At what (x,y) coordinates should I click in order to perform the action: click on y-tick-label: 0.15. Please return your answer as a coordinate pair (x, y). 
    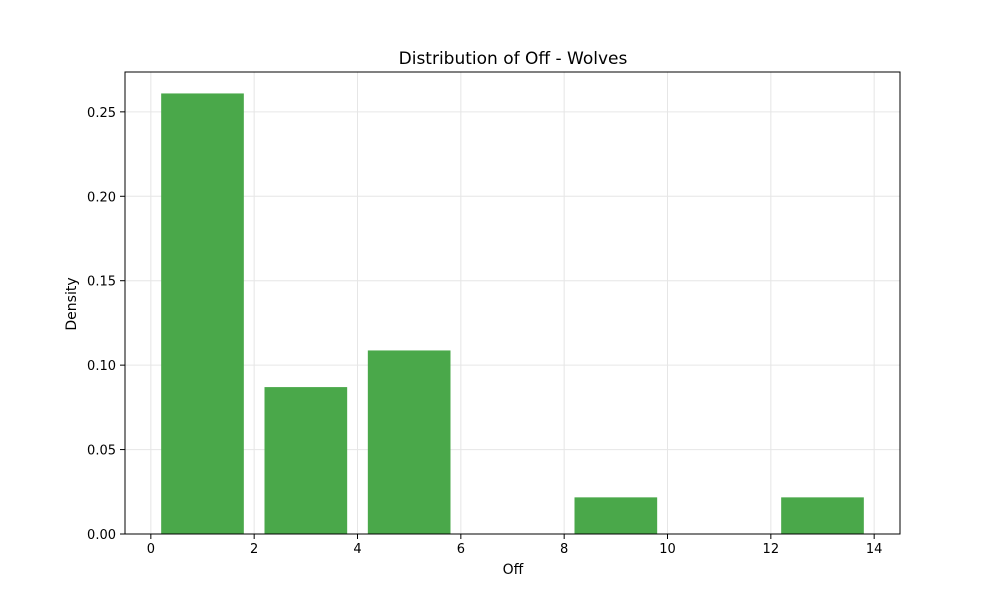
    Looking at the image, I should click on (101, 282).